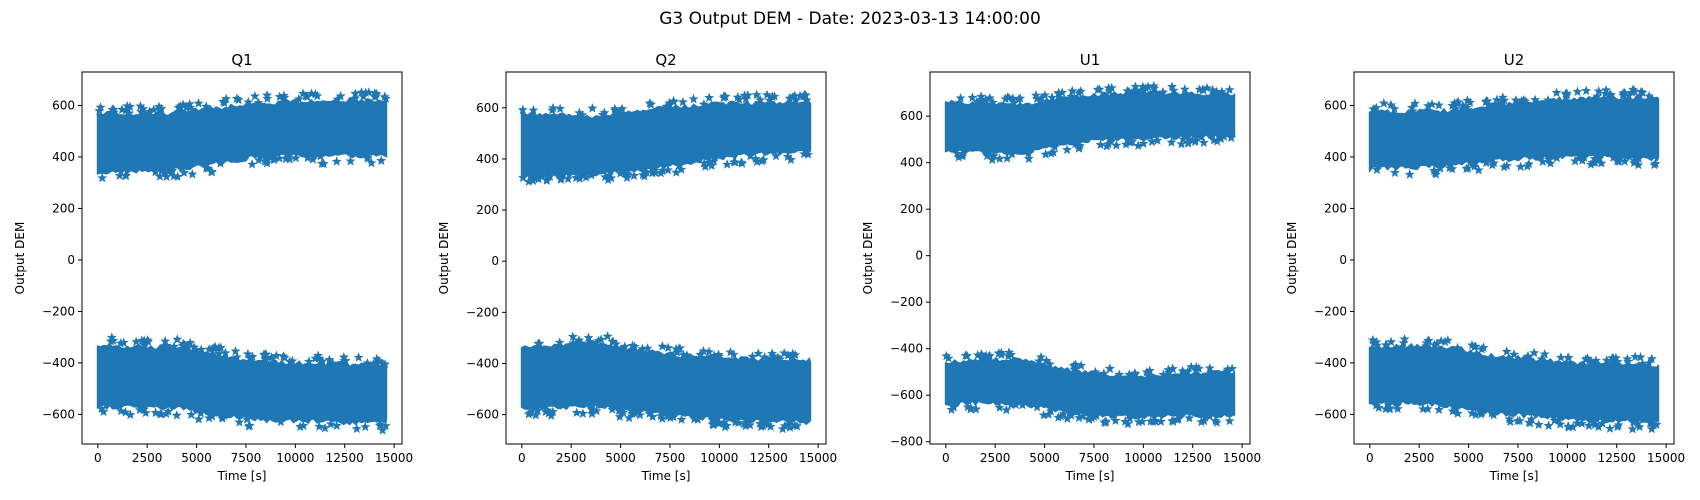  Describe the element at coordinates (666, 258) in the screenshot. I see `axes-frame` at that location.